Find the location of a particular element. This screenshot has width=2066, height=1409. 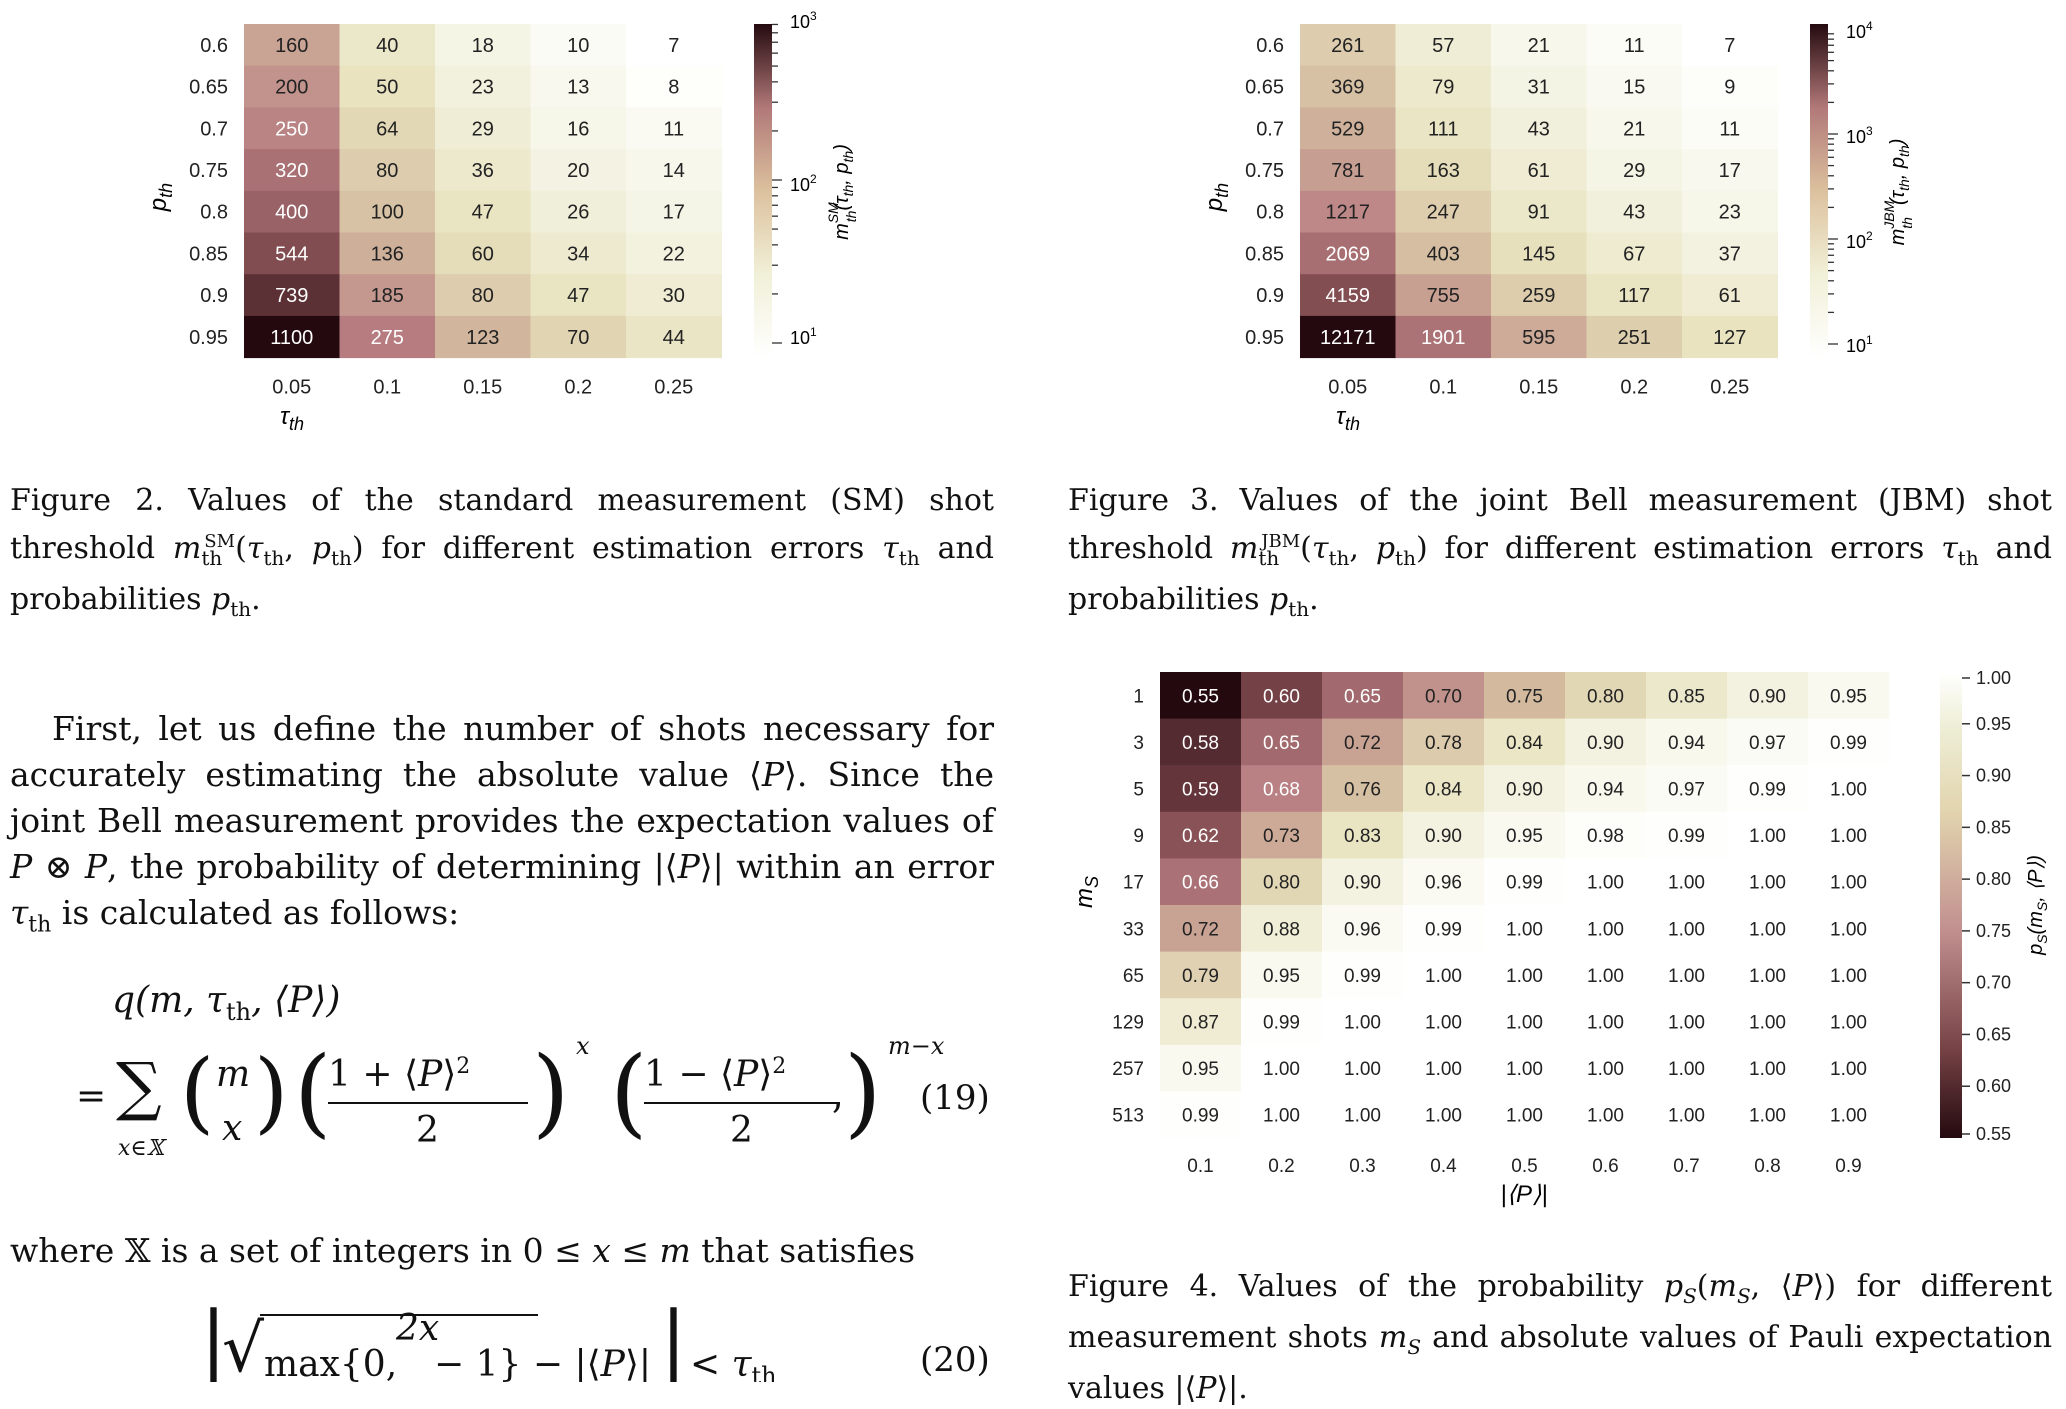

colorbar-tick-label: 1.00 is located at coordinates (1993, 678).